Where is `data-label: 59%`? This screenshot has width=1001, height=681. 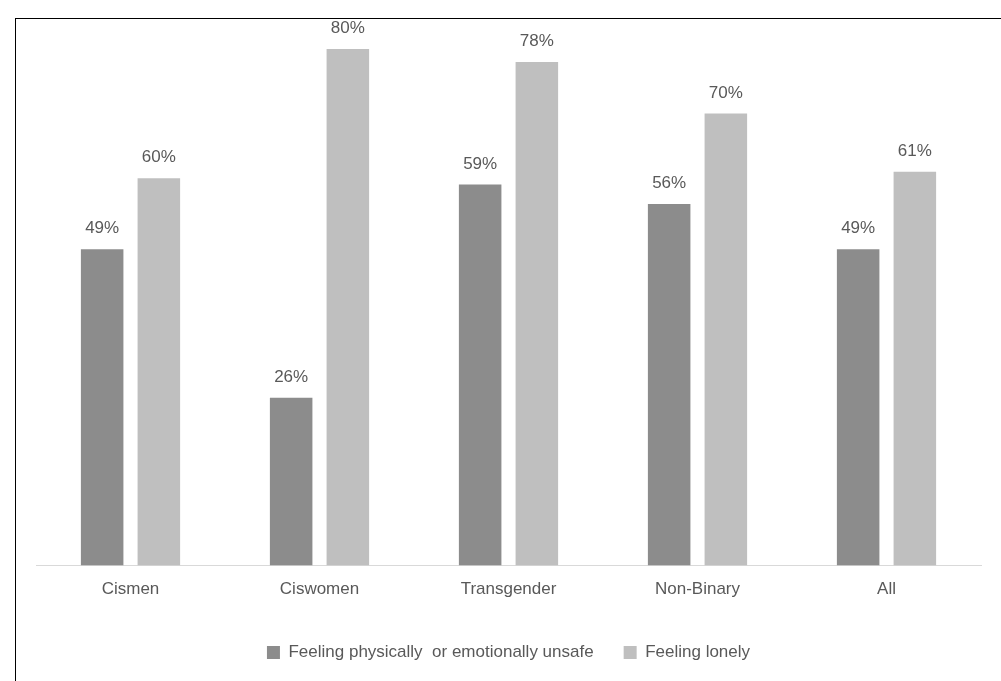
data-label: 59% is located at coordinates (480, 163).